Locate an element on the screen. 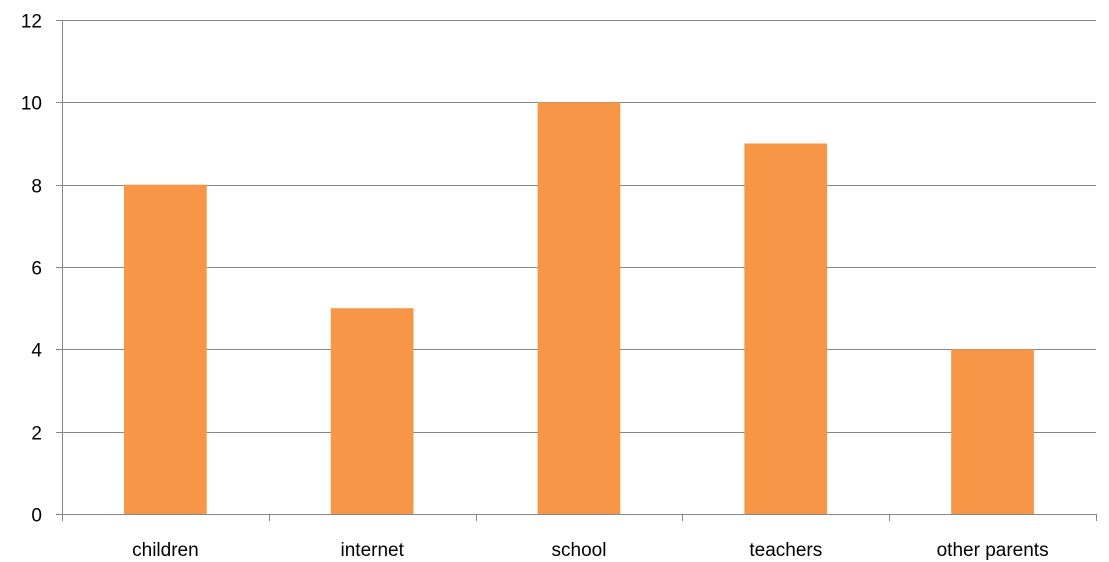 The image size is (1109, 562). bar-other-parents is located at coordinates (992, 431).